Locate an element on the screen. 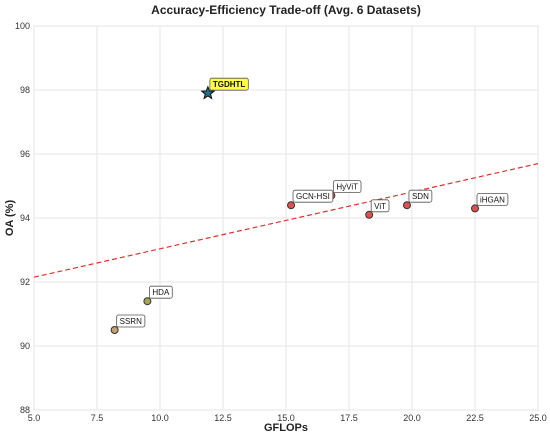  label-ssrn-text: SSRN is located at coordinates (131, 321).